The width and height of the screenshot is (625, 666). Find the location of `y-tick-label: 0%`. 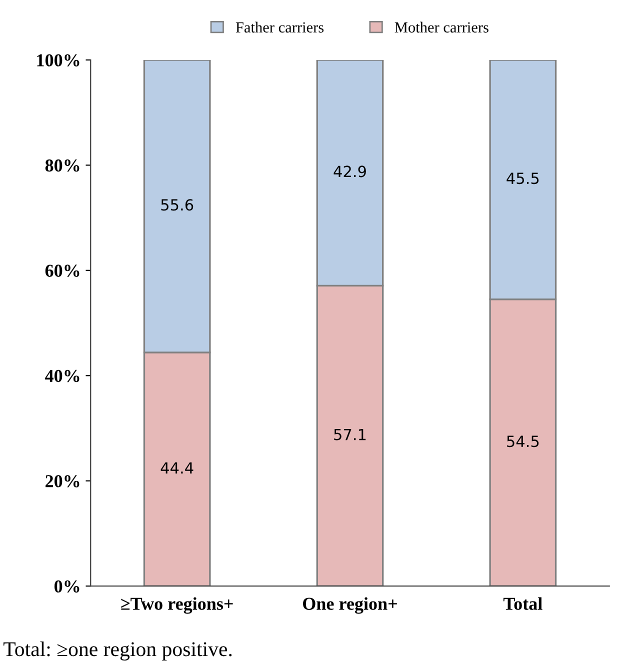

y-tick-label: 0% is located at coordinates (67, 586).